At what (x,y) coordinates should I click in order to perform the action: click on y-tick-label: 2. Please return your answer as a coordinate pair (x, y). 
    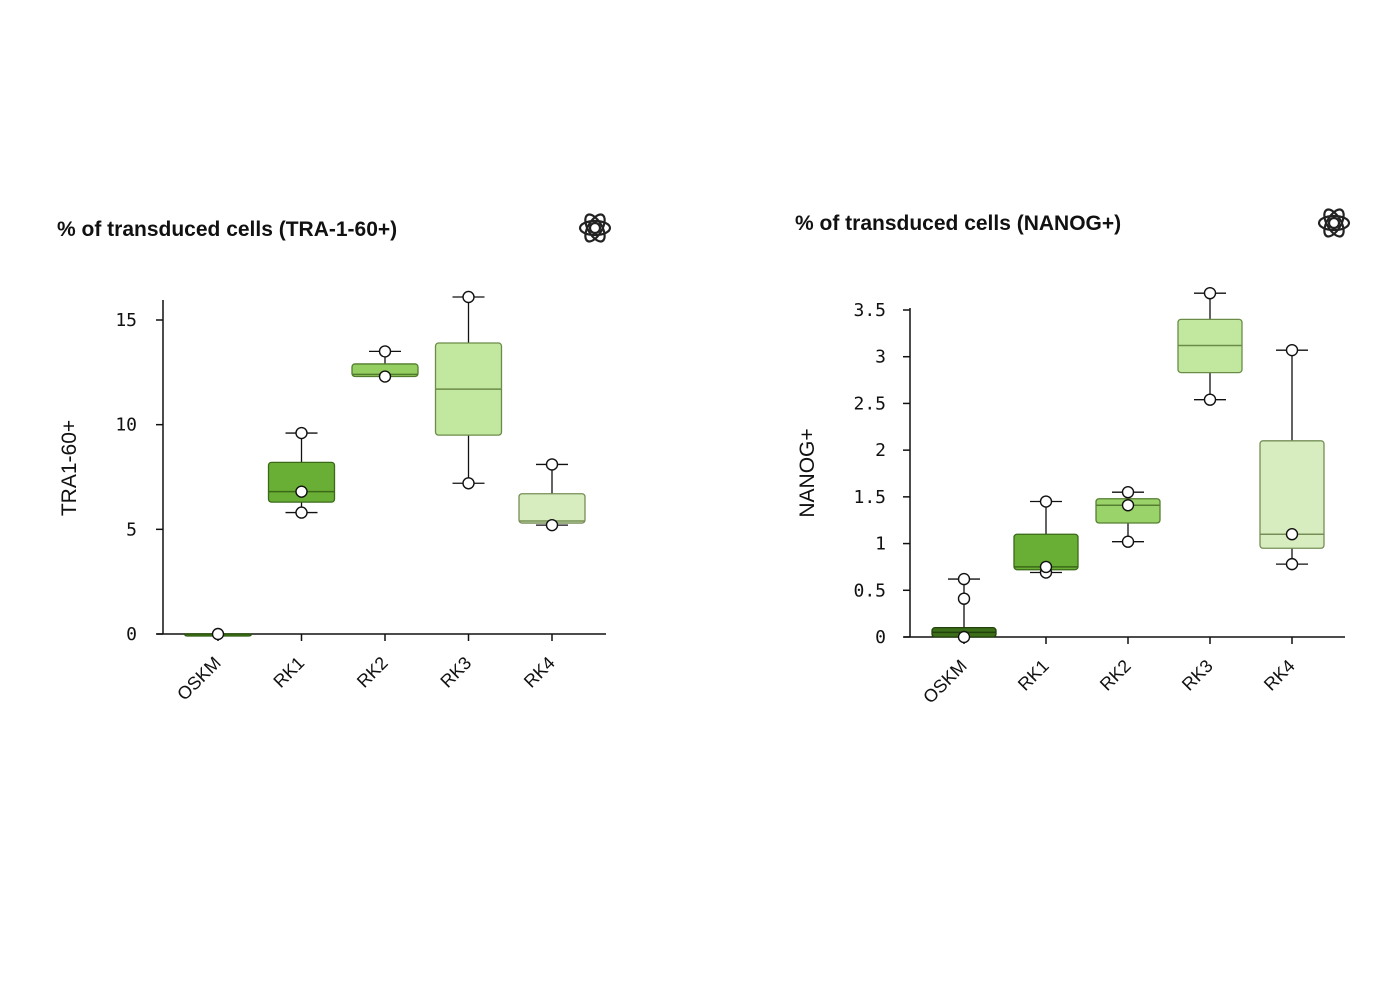
    Looking at the image, I should click on (880, 450).